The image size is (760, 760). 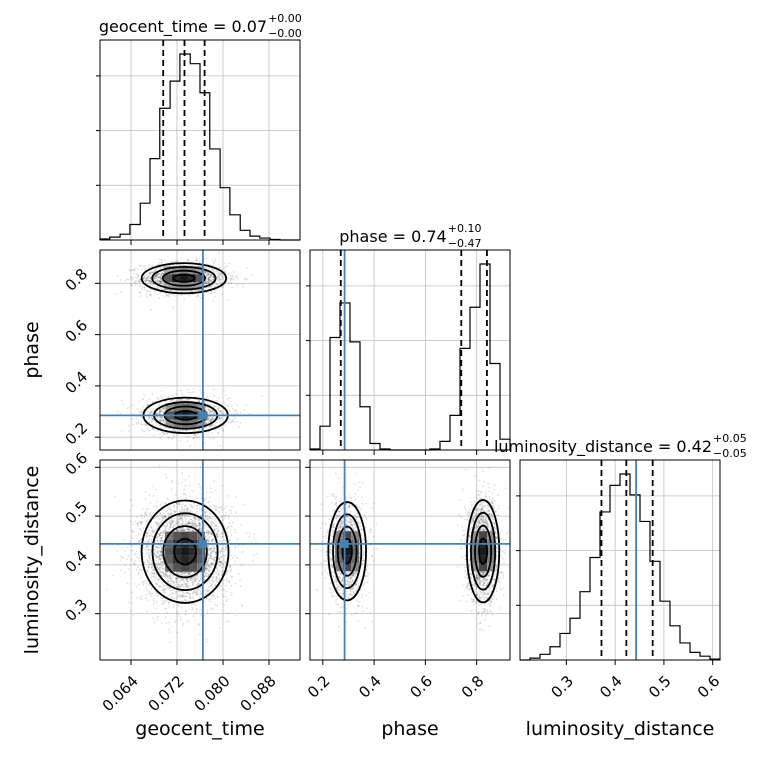 I want to click on axes-frame, so click(x=410, y=350).